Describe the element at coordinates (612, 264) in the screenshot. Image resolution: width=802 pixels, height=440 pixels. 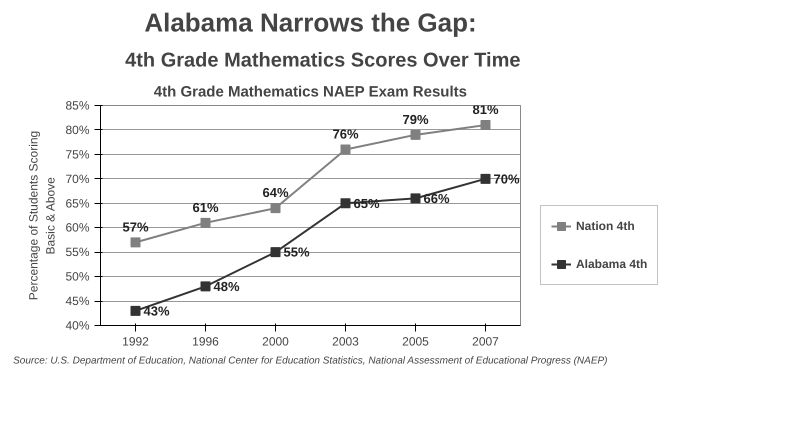
I see `legend-label: Alabama 4th` at that location.